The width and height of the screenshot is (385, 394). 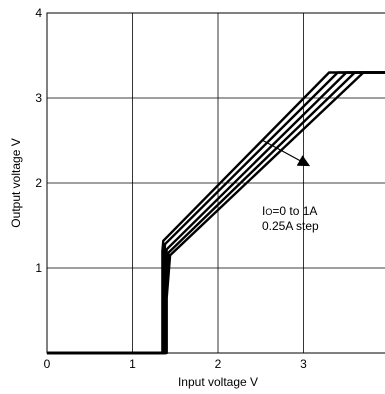 What do you see at coordinates (132, 364) in the screenshot?
I see `x-tick-label: 1` at bounding box center [132, 364].